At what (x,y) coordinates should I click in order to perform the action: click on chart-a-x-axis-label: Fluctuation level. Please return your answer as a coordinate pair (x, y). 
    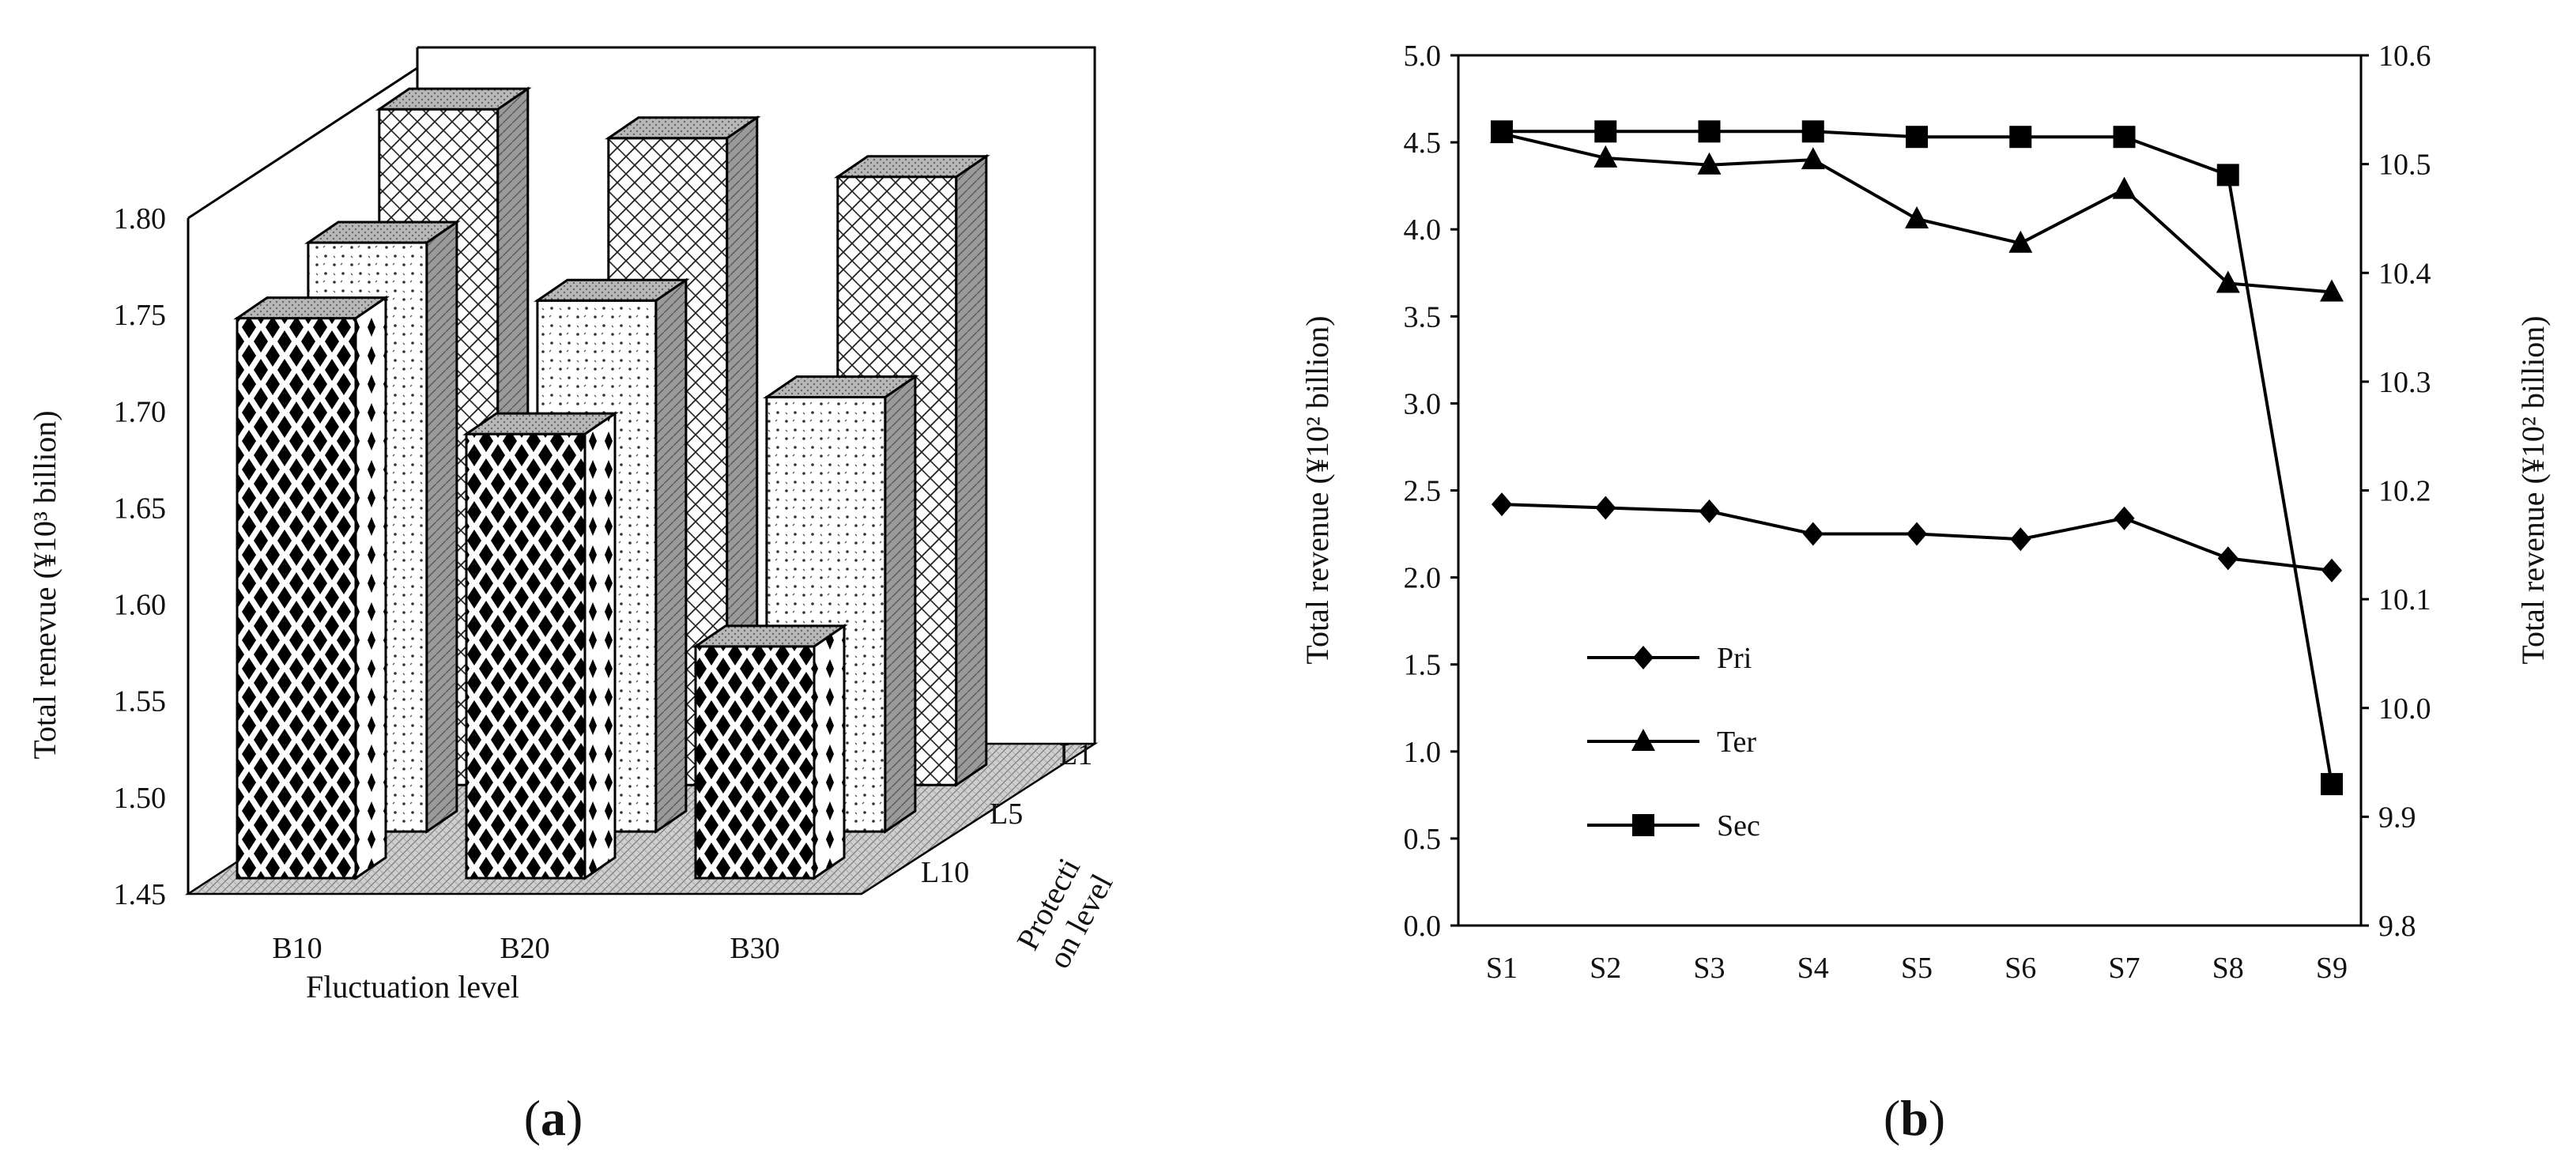
    Looking at the image, I should click on (412, 987).